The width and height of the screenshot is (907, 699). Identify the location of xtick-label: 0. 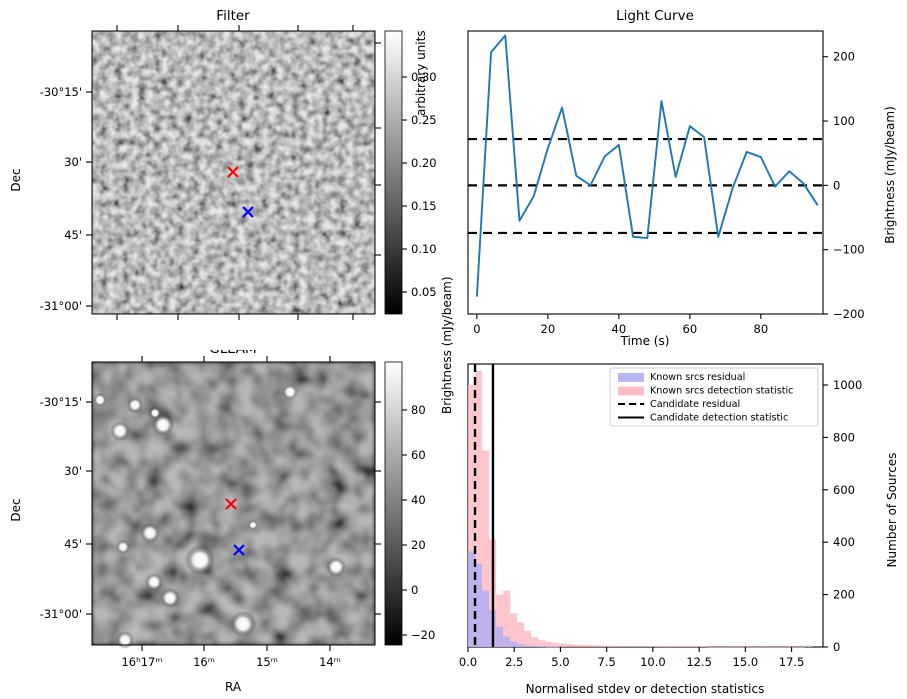
(476, 329).